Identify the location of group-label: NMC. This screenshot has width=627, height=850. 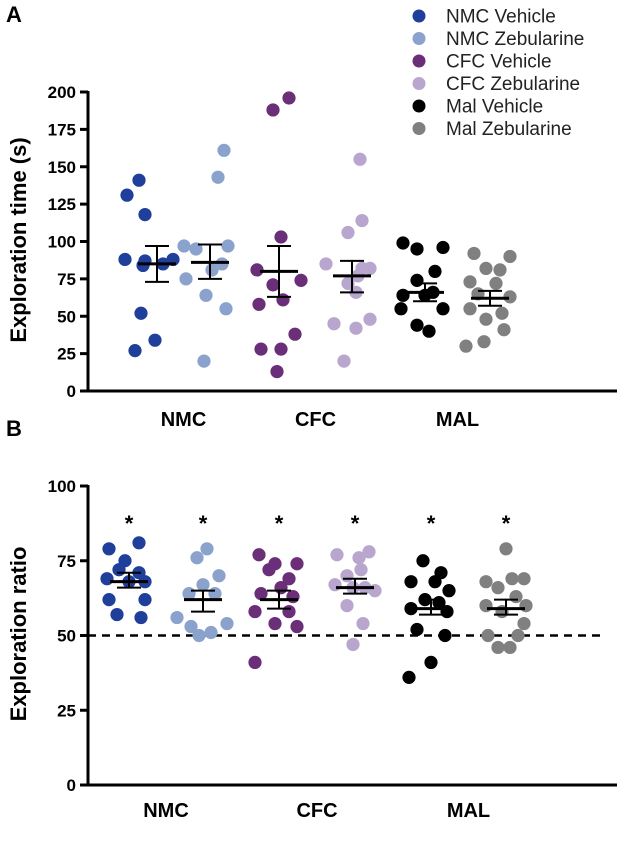
(184, 420).